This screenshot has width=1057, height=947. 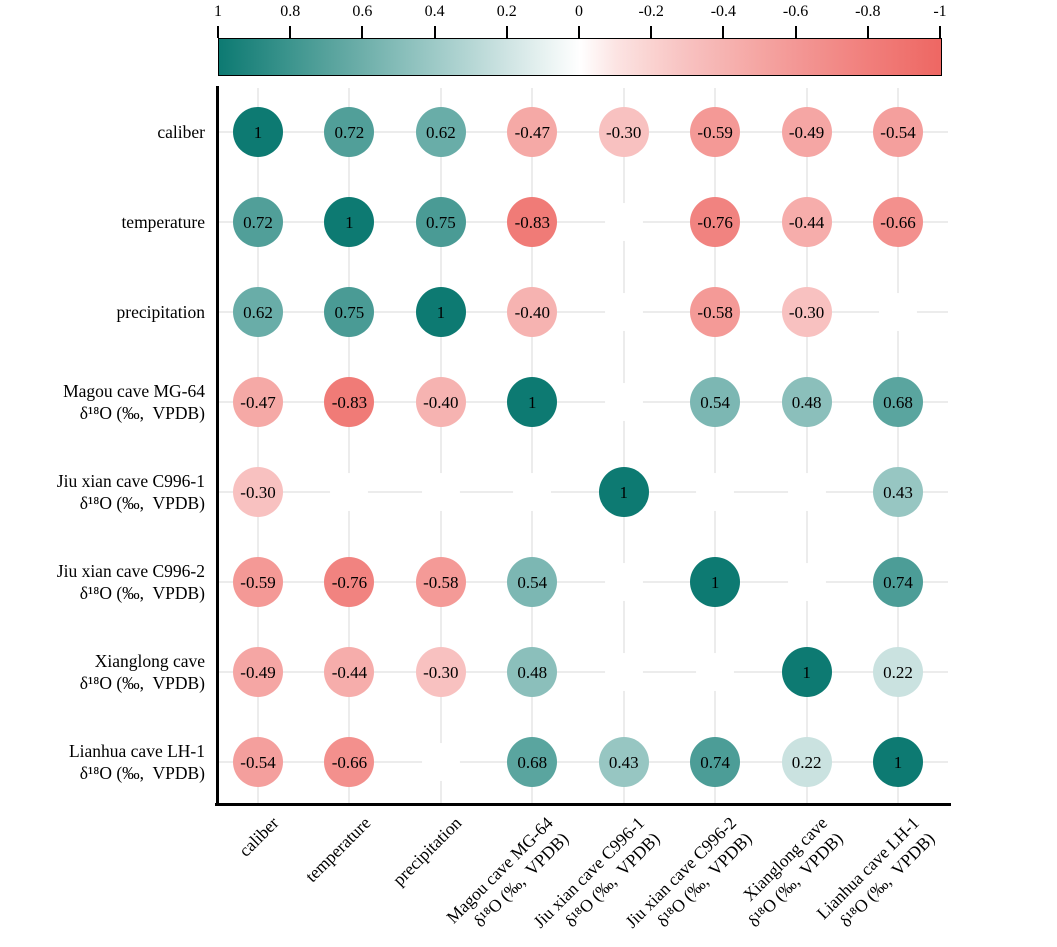 I want to click on corr-value: -0.76, so click(x=349, y=582).